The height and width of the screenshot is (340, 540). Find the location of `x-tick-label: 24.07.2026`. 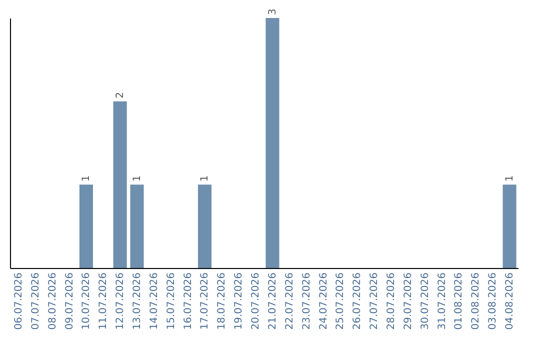

x-tick-label: 24.07.2026 is located at coordinates (324, 301).